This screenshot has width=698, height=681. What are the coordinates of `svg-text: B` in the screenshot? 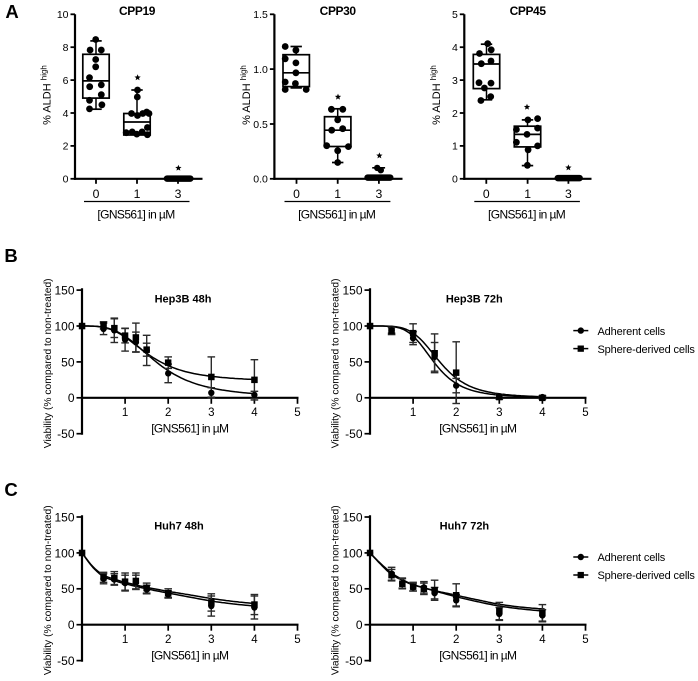 It's located at (10, 255).